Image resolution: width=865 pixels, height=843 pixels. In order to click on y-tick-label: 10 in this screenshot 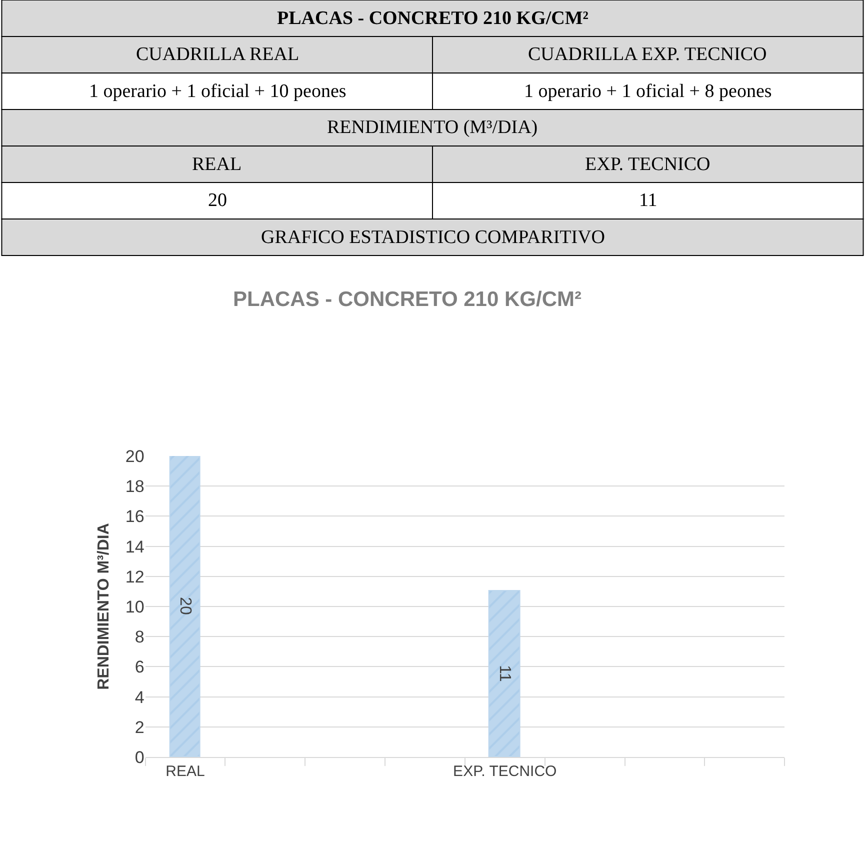, I will do `click(134, 606)`.